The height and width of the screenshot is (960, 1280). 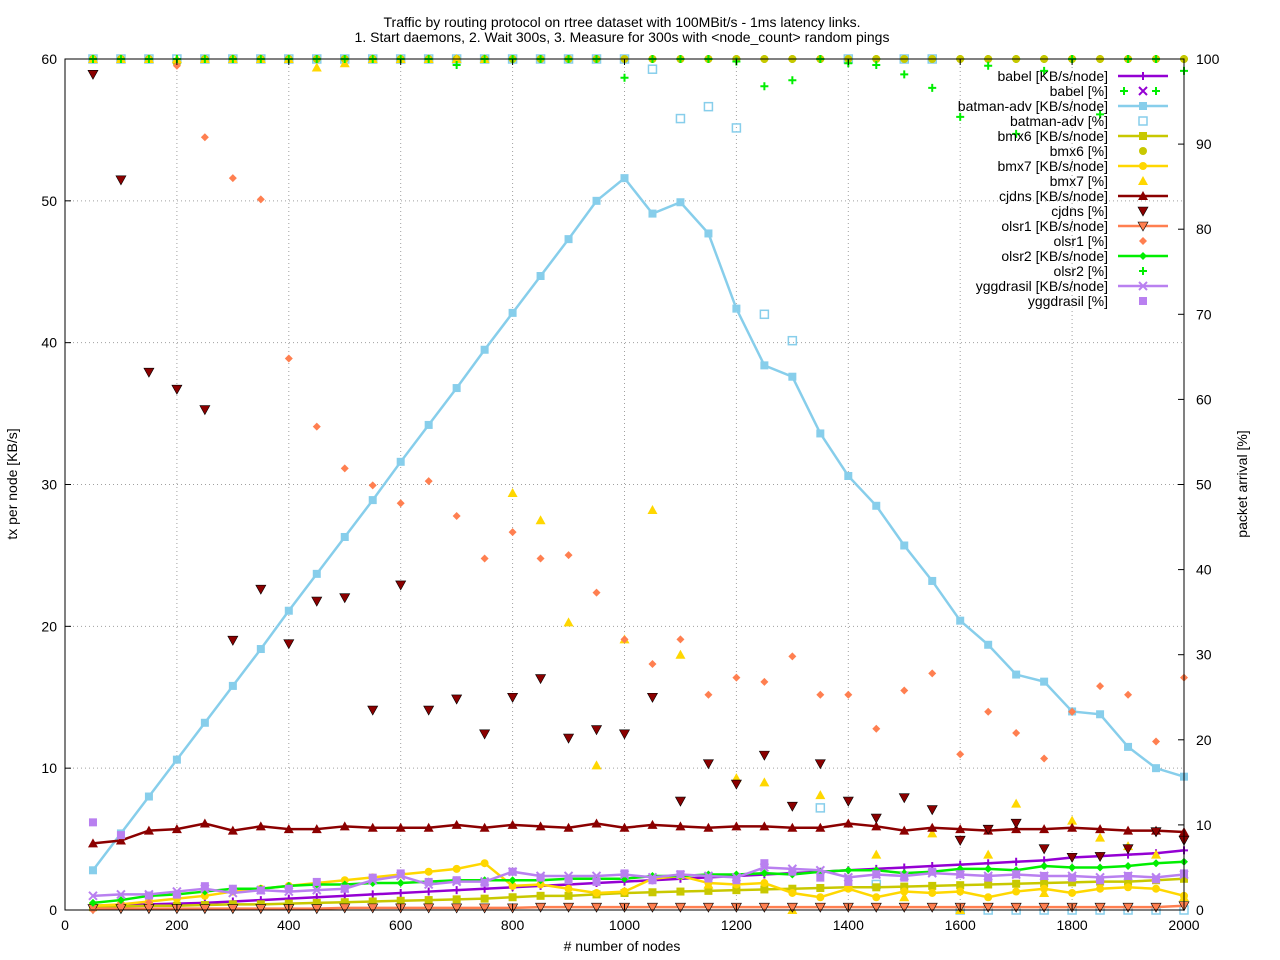 What do you see at coordinates (1052, 136) in the screenshot?
I see `legend-label: bmx6 [KB/s/node]` at bounding box center [1052, 136].